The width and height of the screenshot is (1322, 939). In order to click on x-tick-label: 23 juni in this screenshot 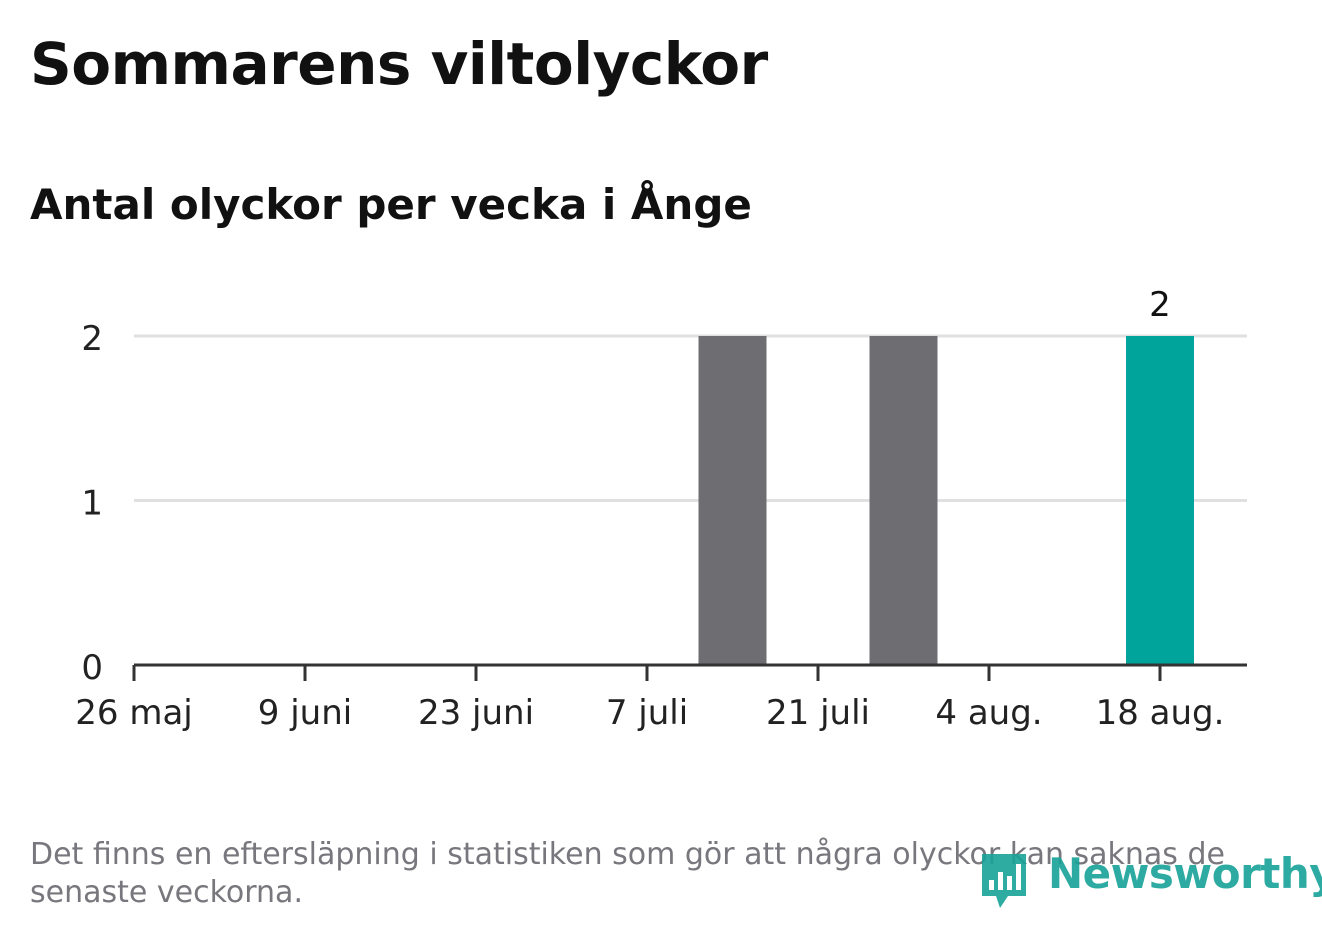, I will do `click(476, 713)`.